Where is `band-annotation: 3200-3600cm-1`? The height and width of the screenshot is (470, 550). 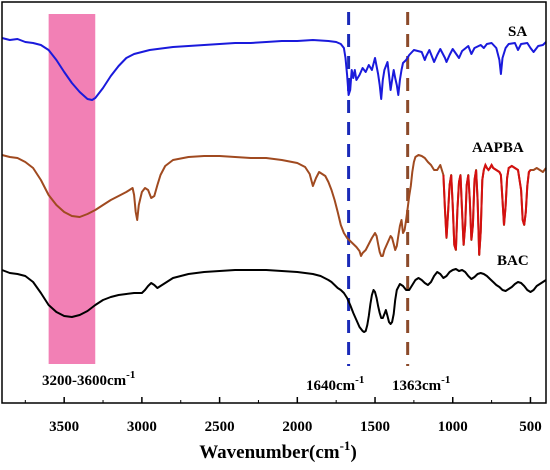
band-annotation: 3200-3600cm-1 is located at coordinates (88, 379).